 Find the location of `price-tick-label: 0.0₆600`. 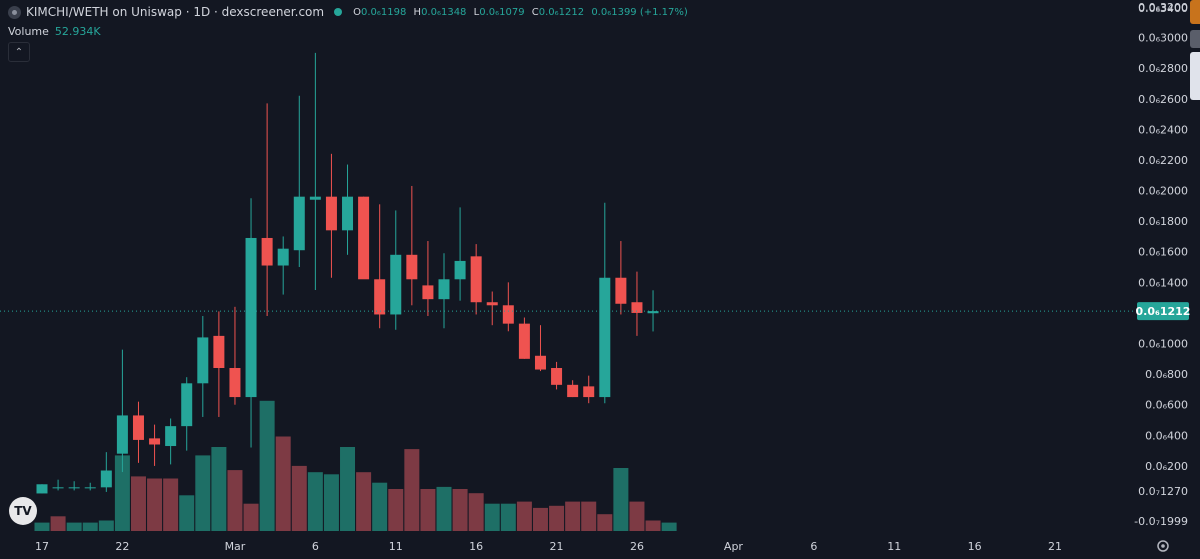

price-tick-label: 0.0₆600 is located at coordinates (1166, 405).